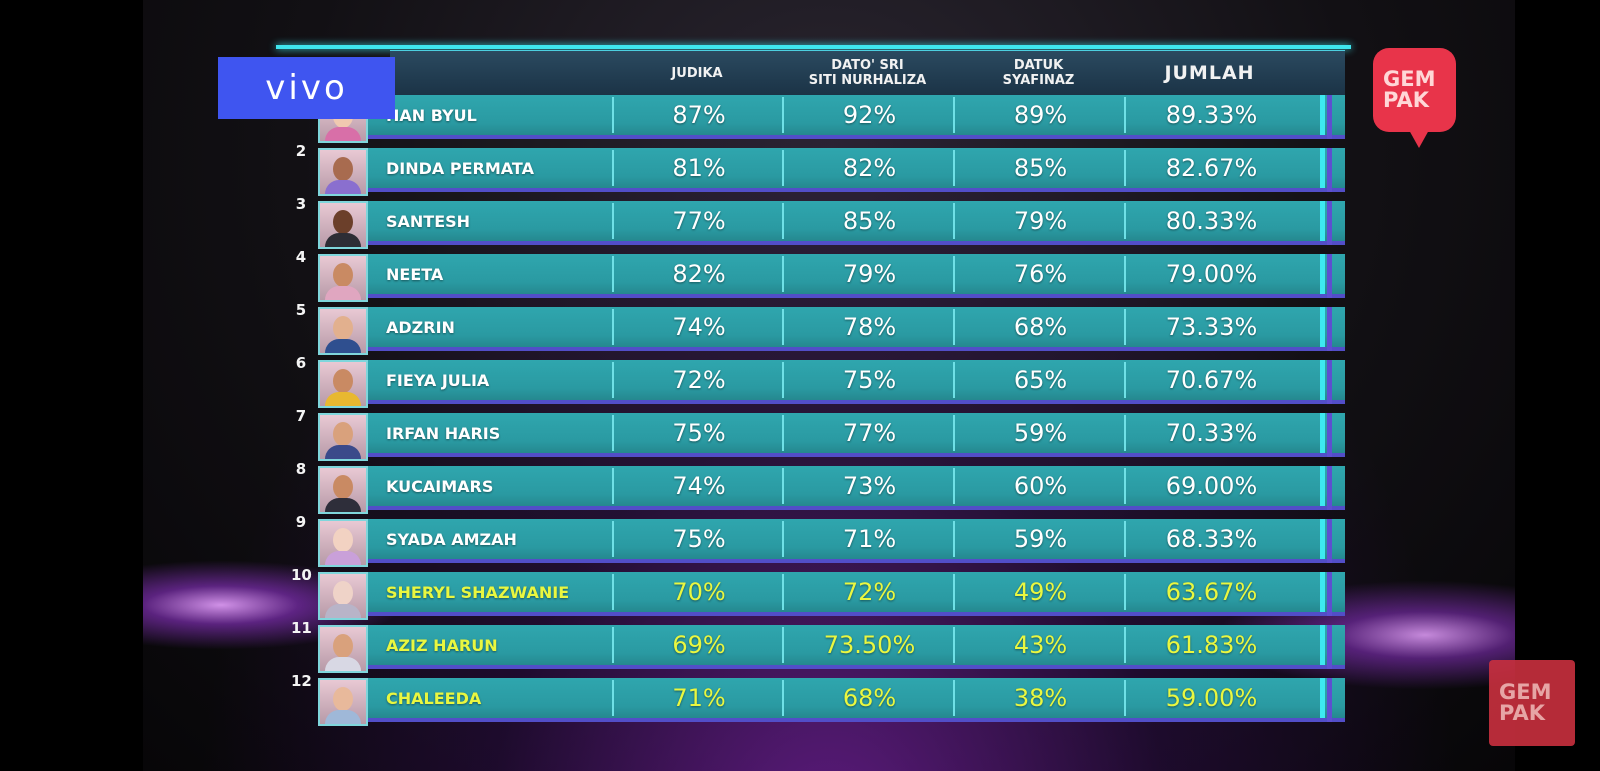 This screenshot has width=1600, height=771. Describe the element at coordinates (699, 221) in the screenshot. I see `score-judge1: 77%` at that location.